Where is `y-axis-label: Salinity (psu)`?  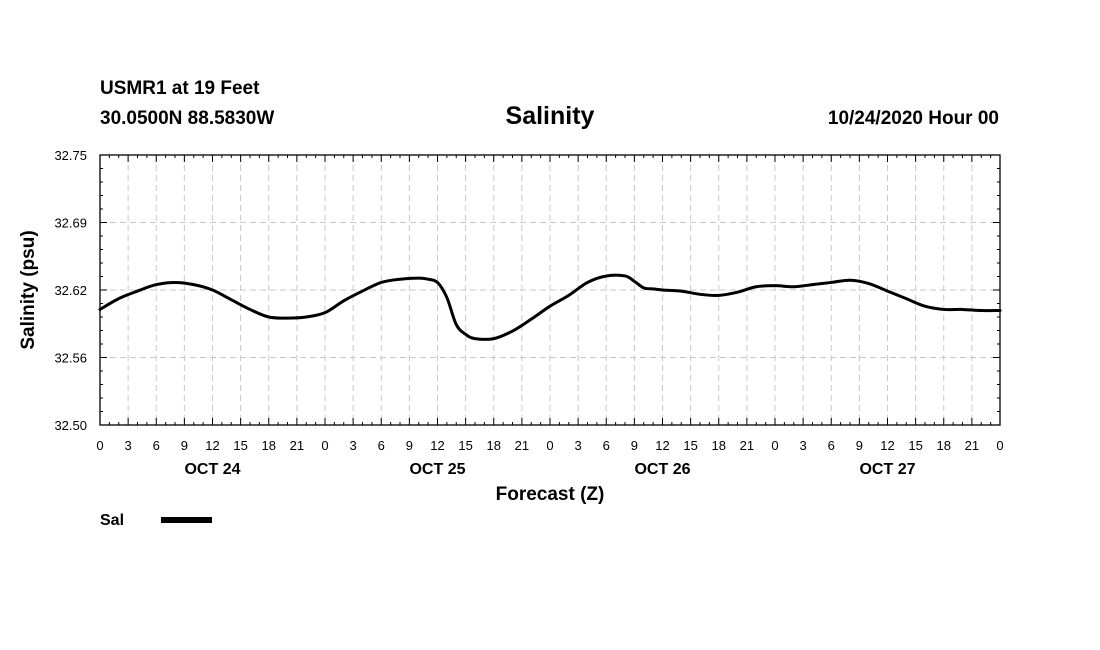 y-axis-label: Salinity (psu) is located at coordinates (28, 289).